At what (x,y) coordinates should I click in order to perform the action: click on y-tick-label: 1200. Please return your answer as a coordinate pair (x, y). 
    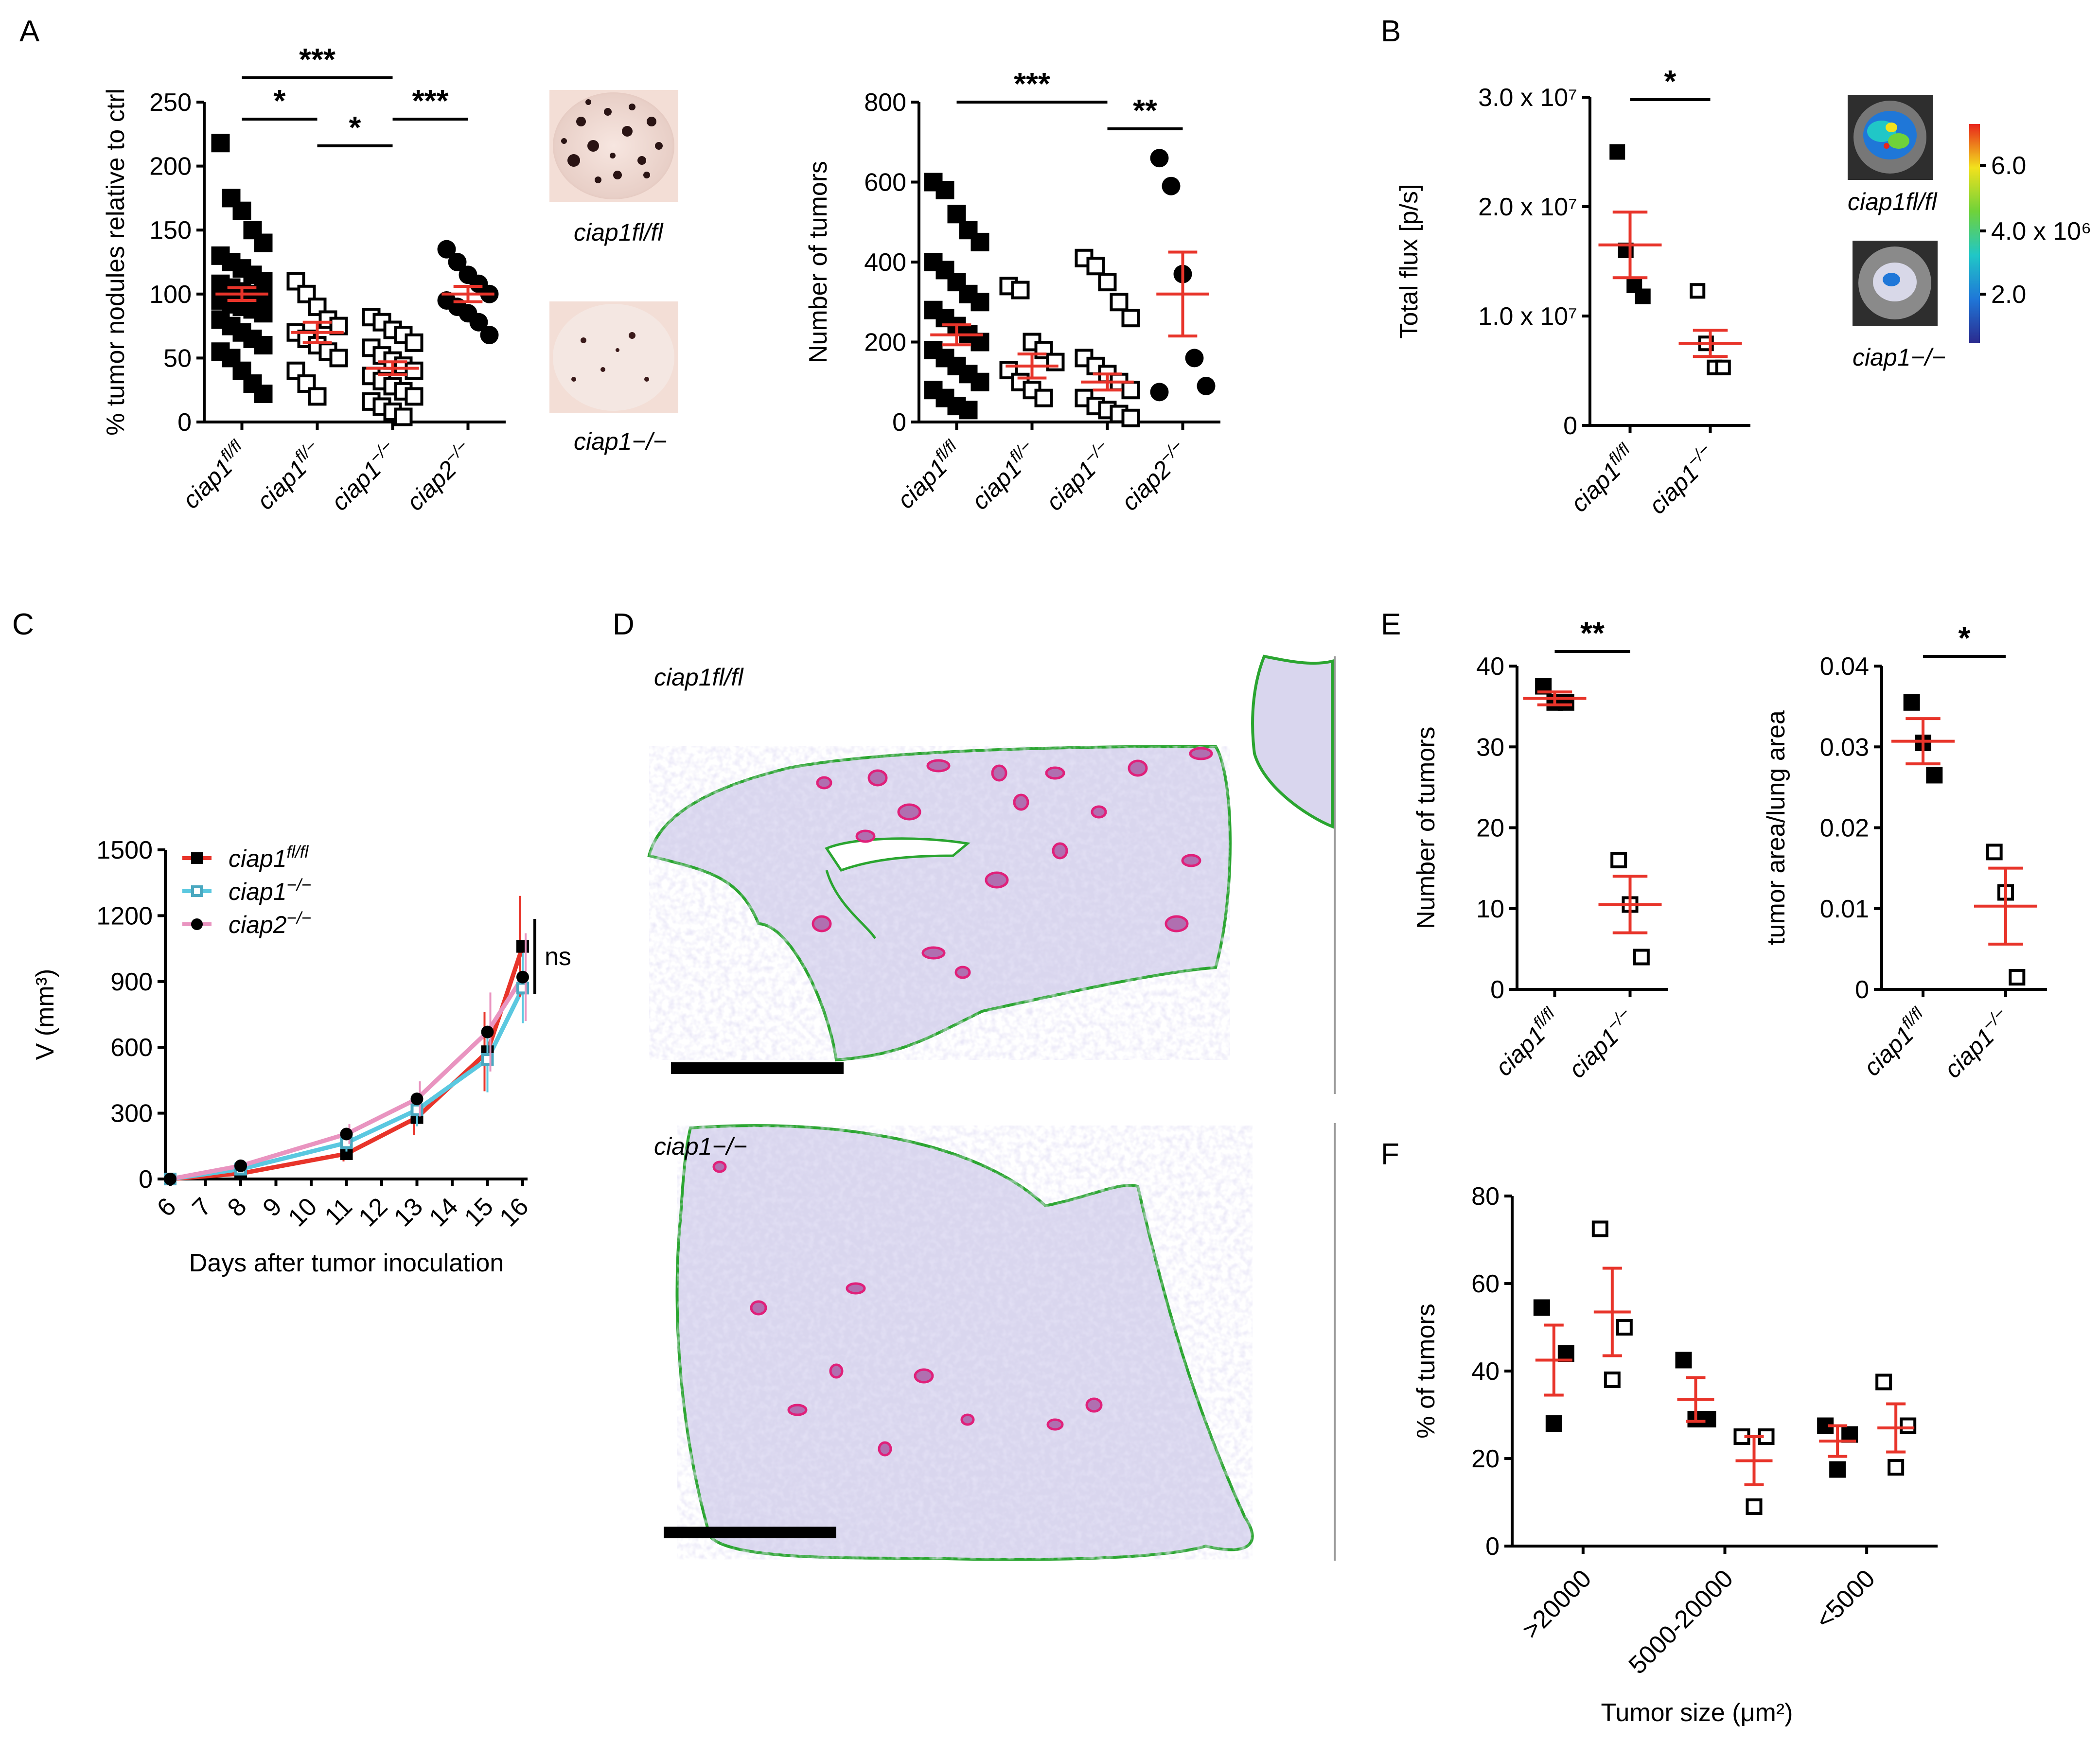
    Looking at the image, I should click on (124, 916).